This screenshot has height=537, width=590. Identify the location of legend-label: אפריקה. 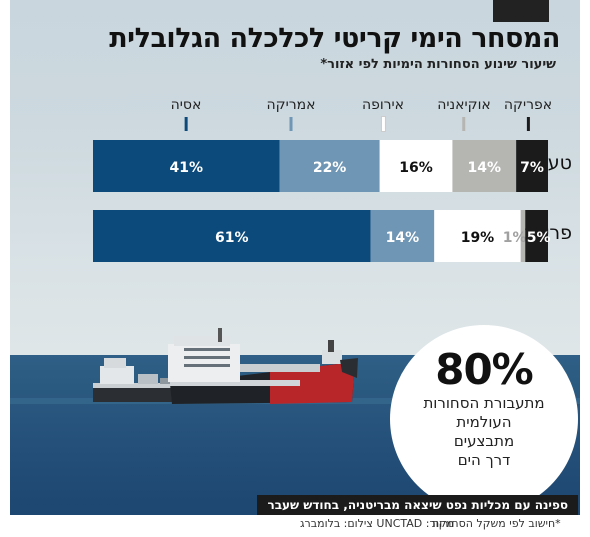
(528, 105).